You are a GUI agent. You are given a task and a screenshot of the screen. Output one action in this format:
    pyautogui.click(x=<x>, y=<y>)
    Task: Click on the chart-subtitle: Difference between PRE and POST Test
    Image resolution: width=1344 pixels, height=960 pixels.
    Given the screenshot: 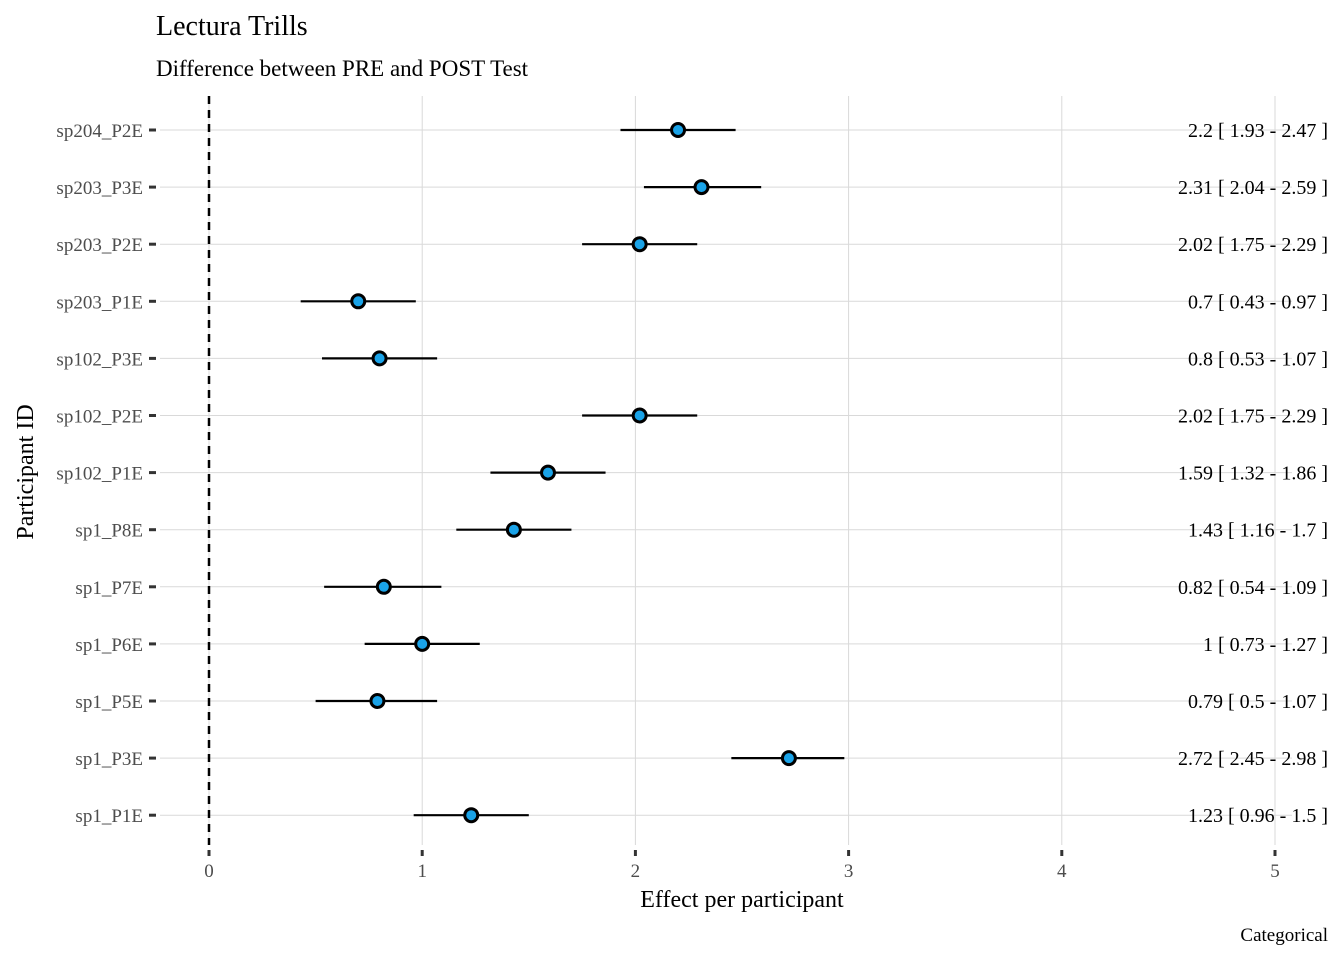 What is the action you would take?
    pyautogui.click(x=342, y=68)
    